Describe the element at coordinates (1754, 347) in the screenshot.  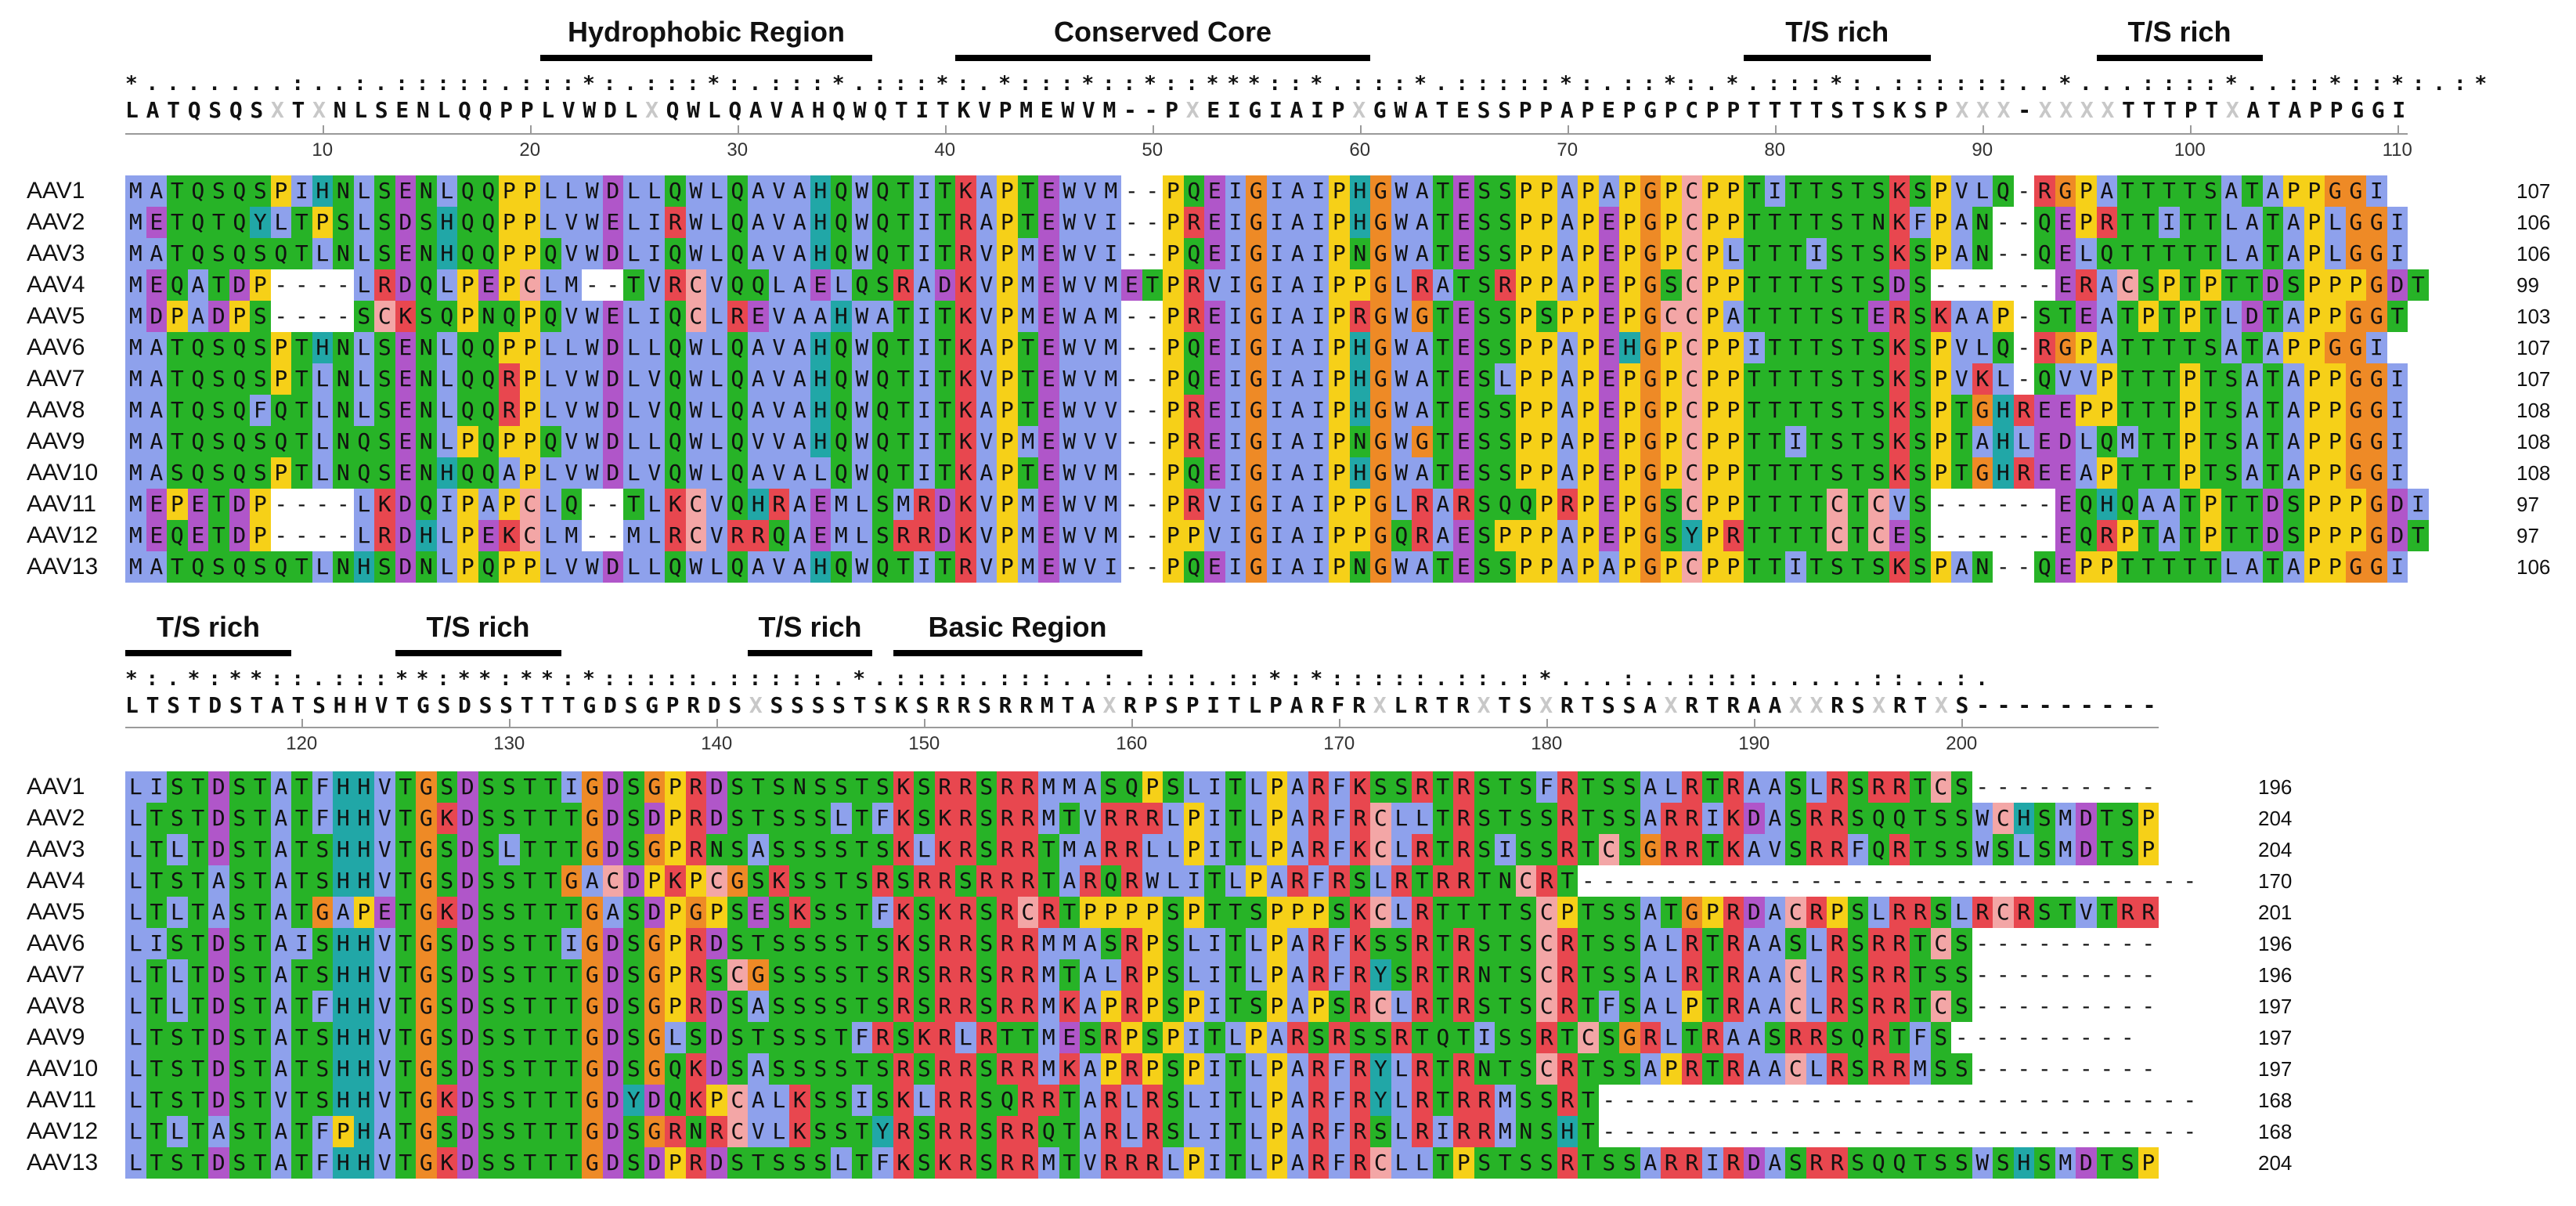
I see `residue: I` at that location.